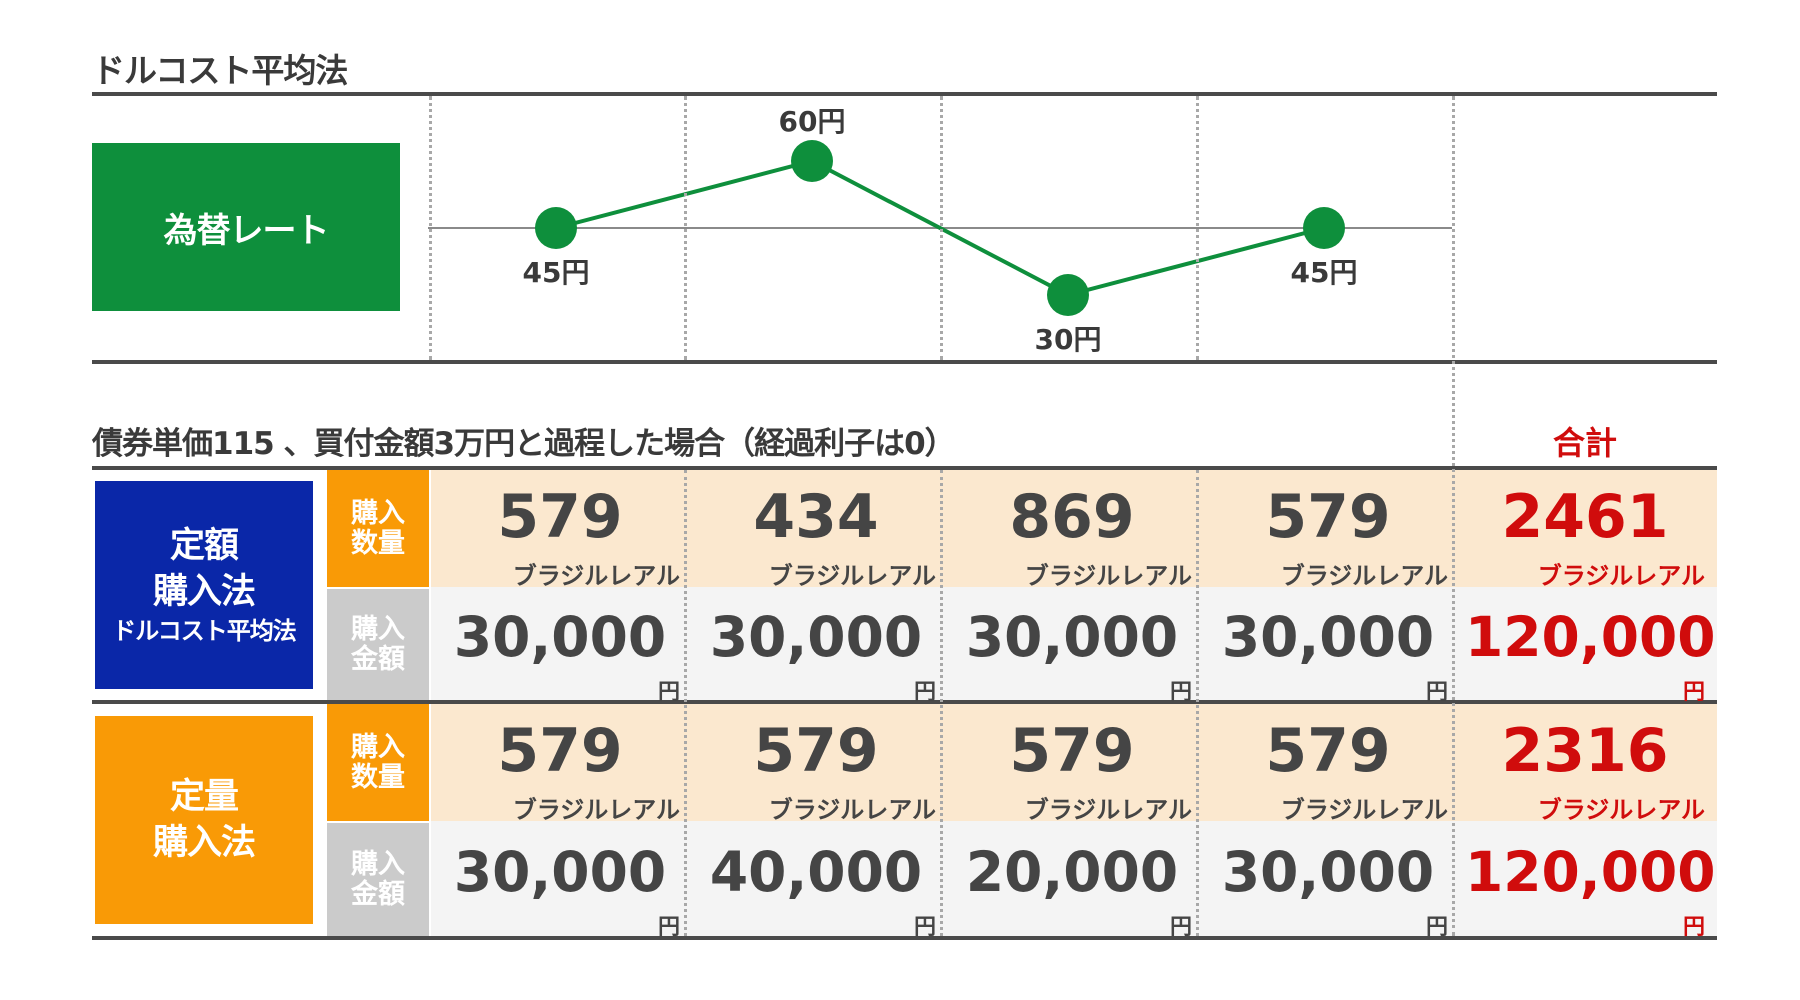 The image size is (1800, 1000). I want to click on row-label-amt-2-bottom: 金額, so click(378, 894).